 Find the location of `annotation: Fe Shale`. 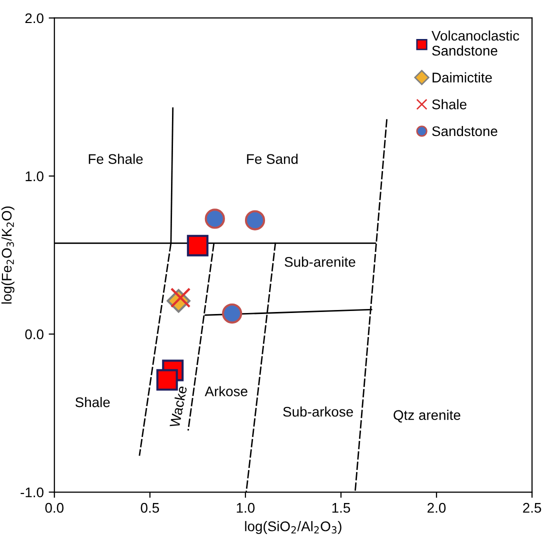

annotation: Fe Shale is located at coordinates (115, 159).